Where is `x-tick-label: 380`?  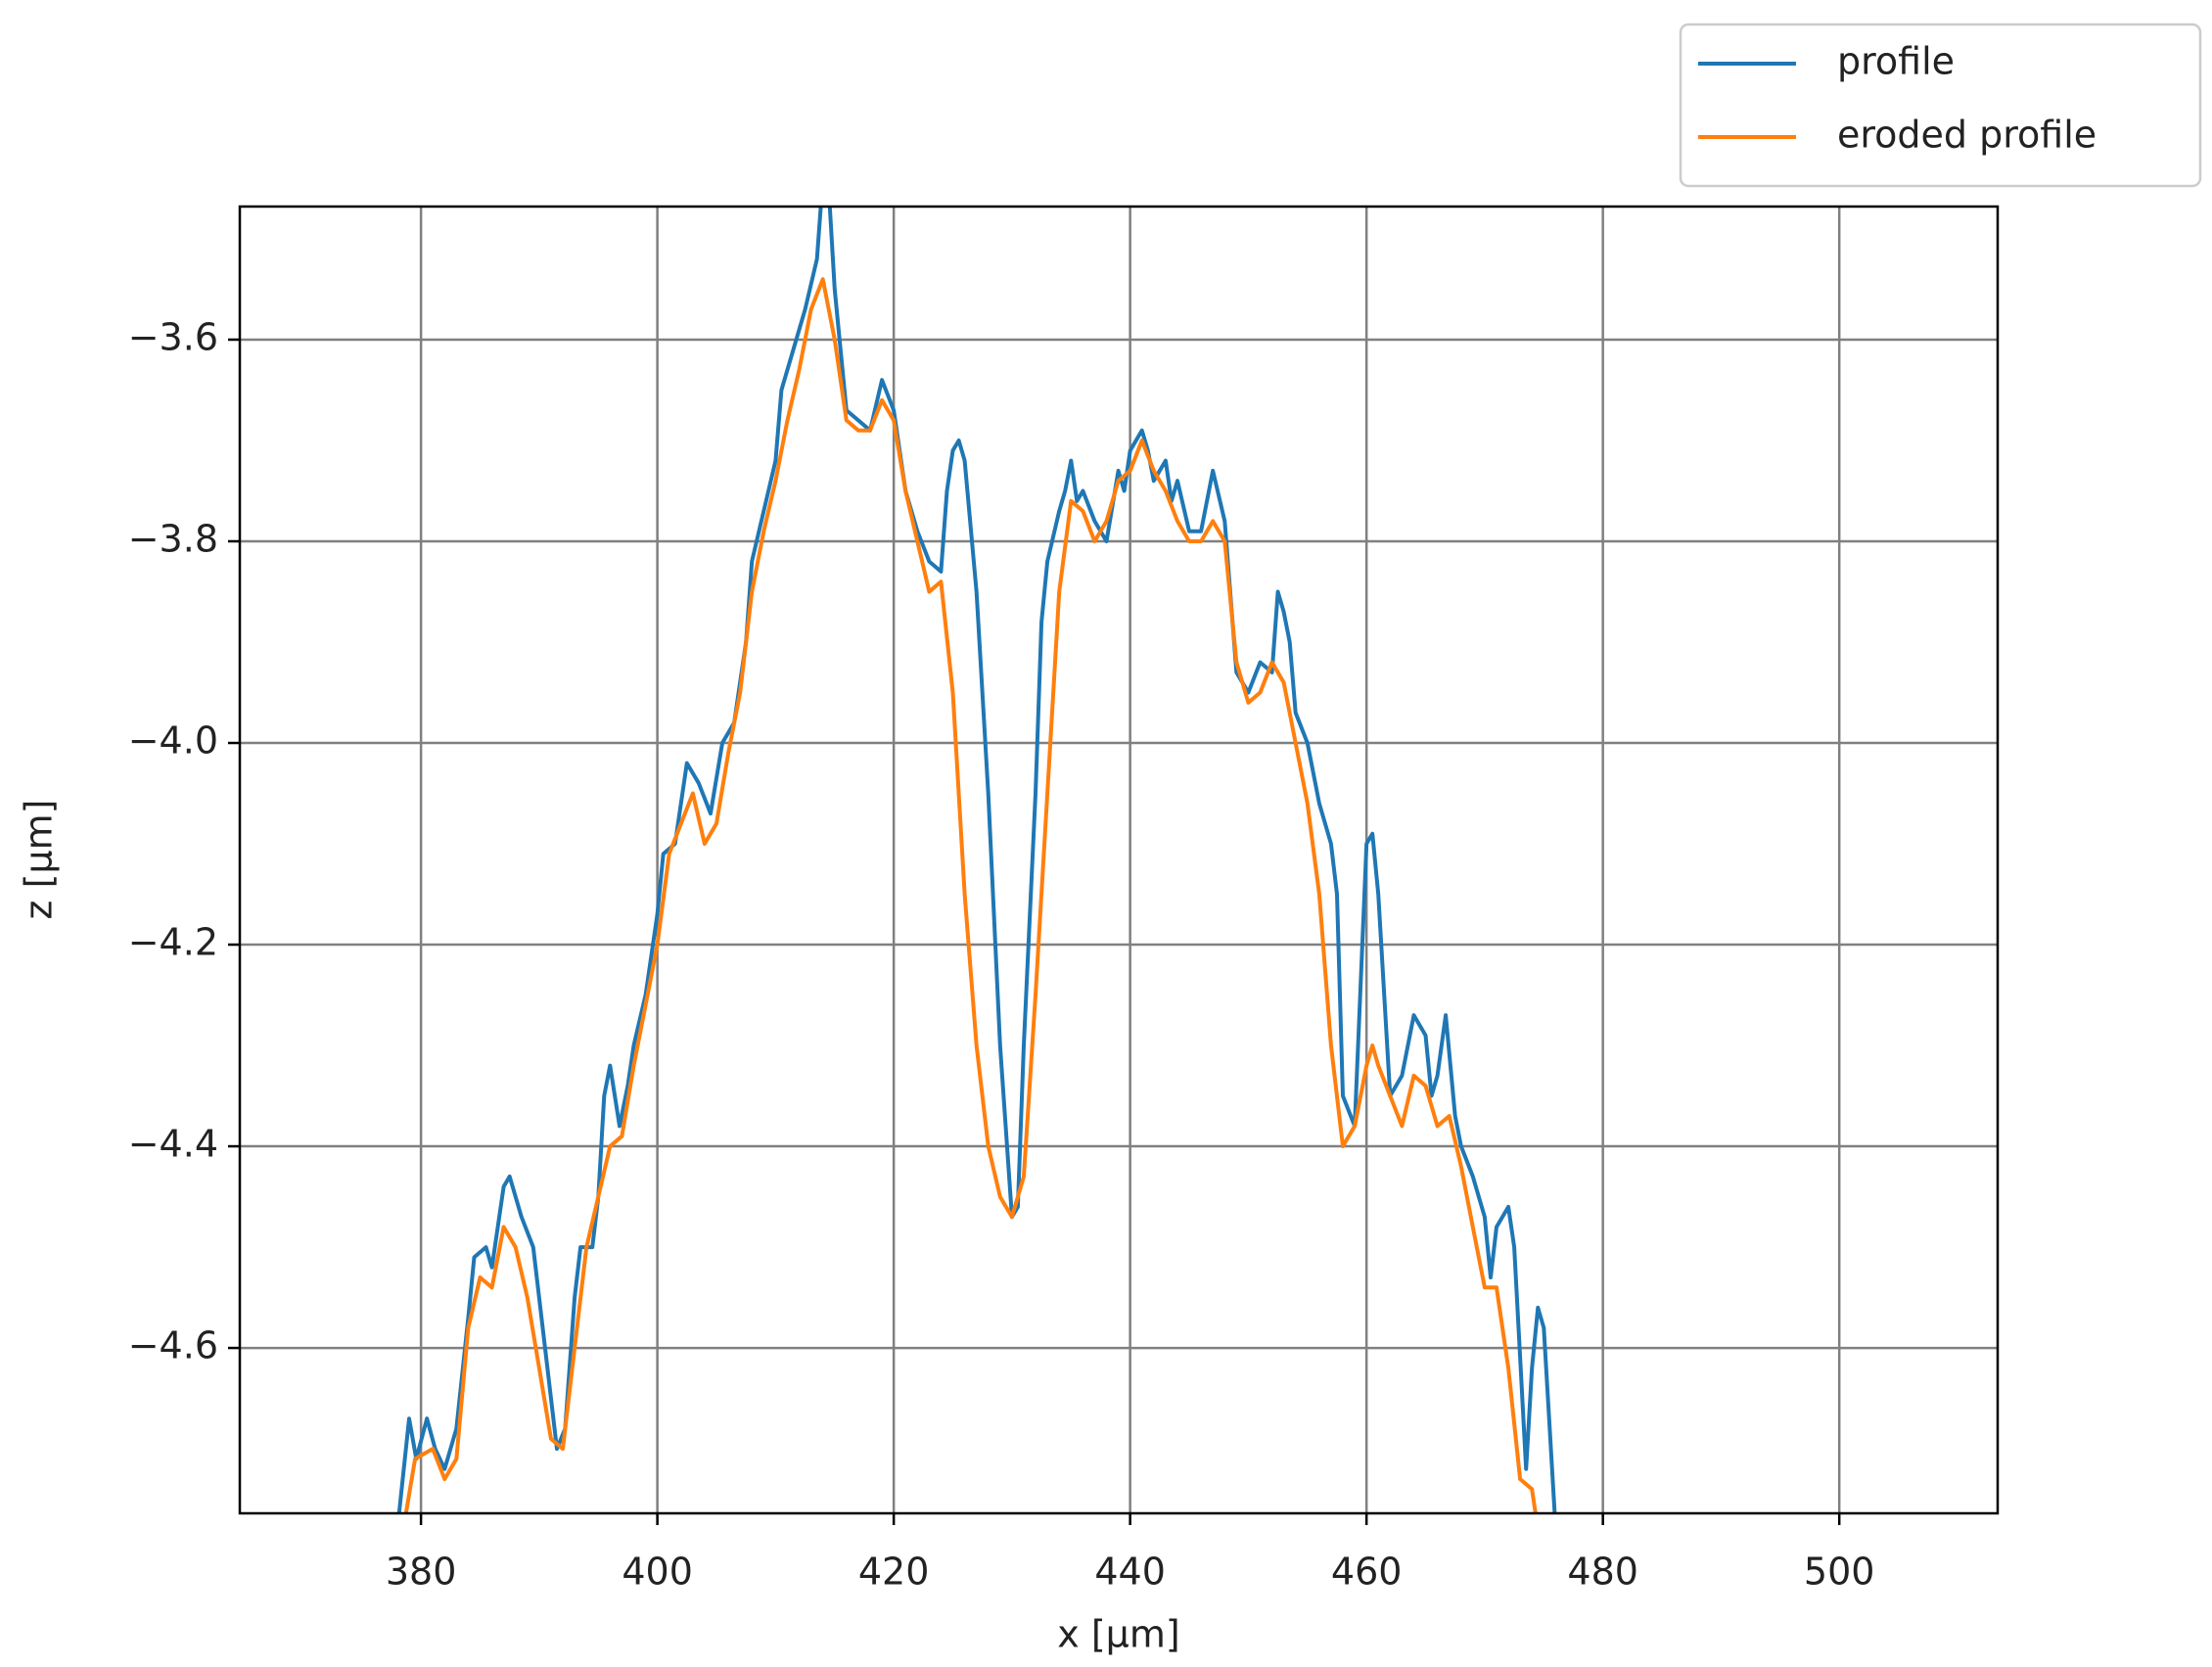
x-tick-label: 380 is located at coordinates (421, 1572).